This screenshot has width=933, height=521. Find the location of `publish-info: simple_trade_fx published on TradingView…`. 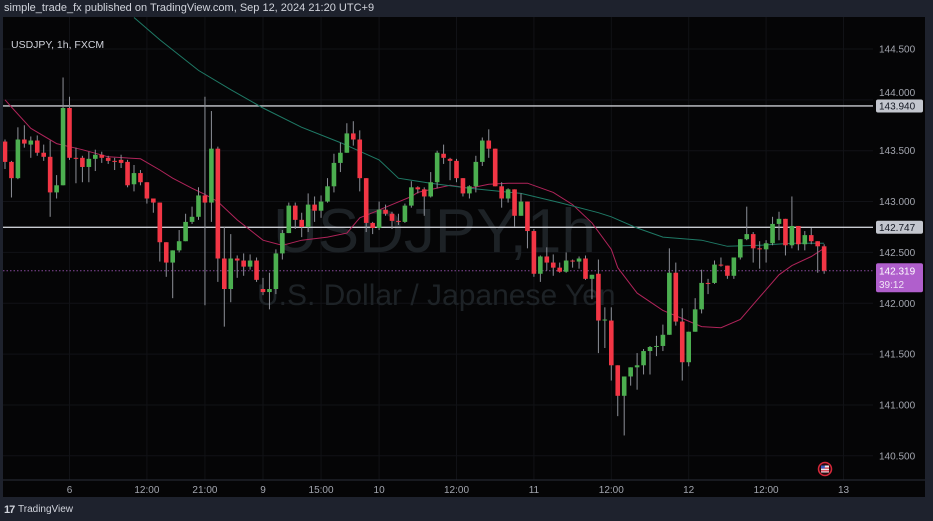

publish-info: simple_trade_fx published on TradingView… is located at coordinates (189, 8).